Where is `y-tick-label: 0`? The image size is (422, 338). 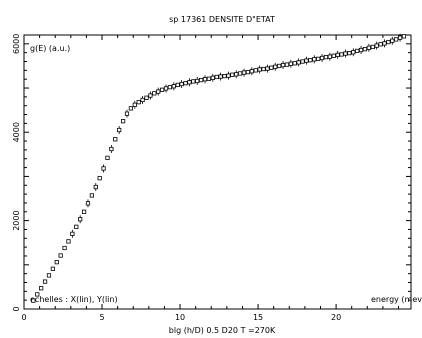 y-tick-label: 0 is located at coordinates (16, 308).